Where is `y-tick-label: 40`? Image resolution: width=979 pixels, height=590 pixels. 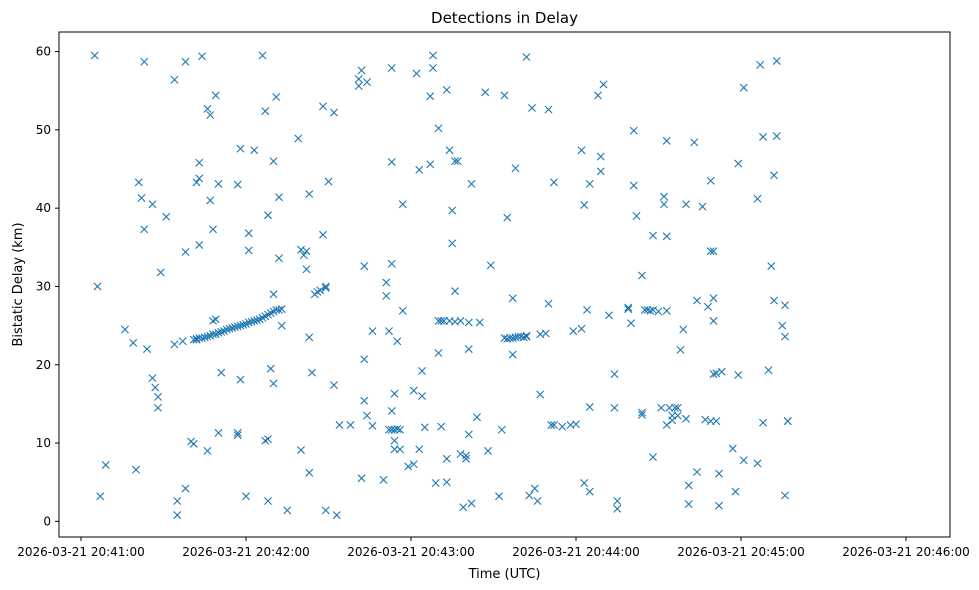 y-tick-label: 40 is located at coordinates (43, 208).